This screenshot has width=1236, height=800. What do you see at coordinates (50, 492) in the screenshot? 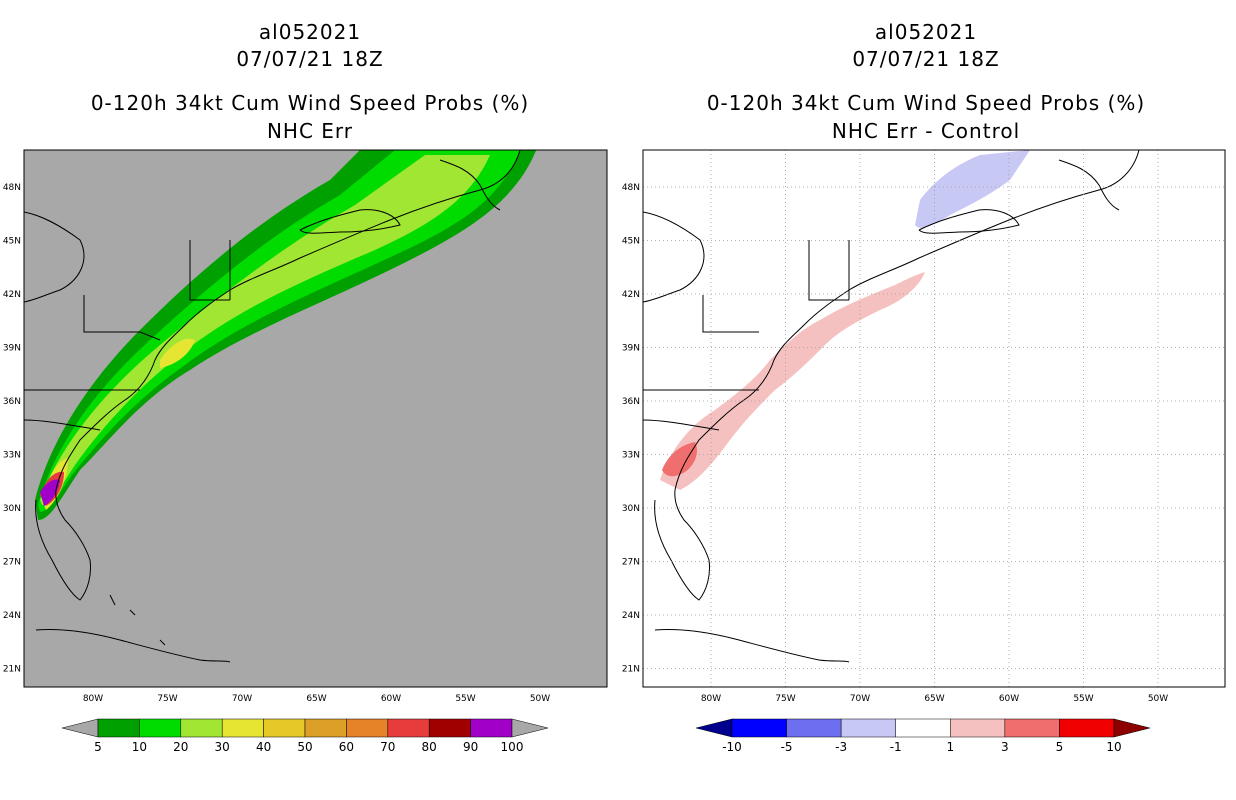
I see `swath-100pct` at bounding box center [50, 492].